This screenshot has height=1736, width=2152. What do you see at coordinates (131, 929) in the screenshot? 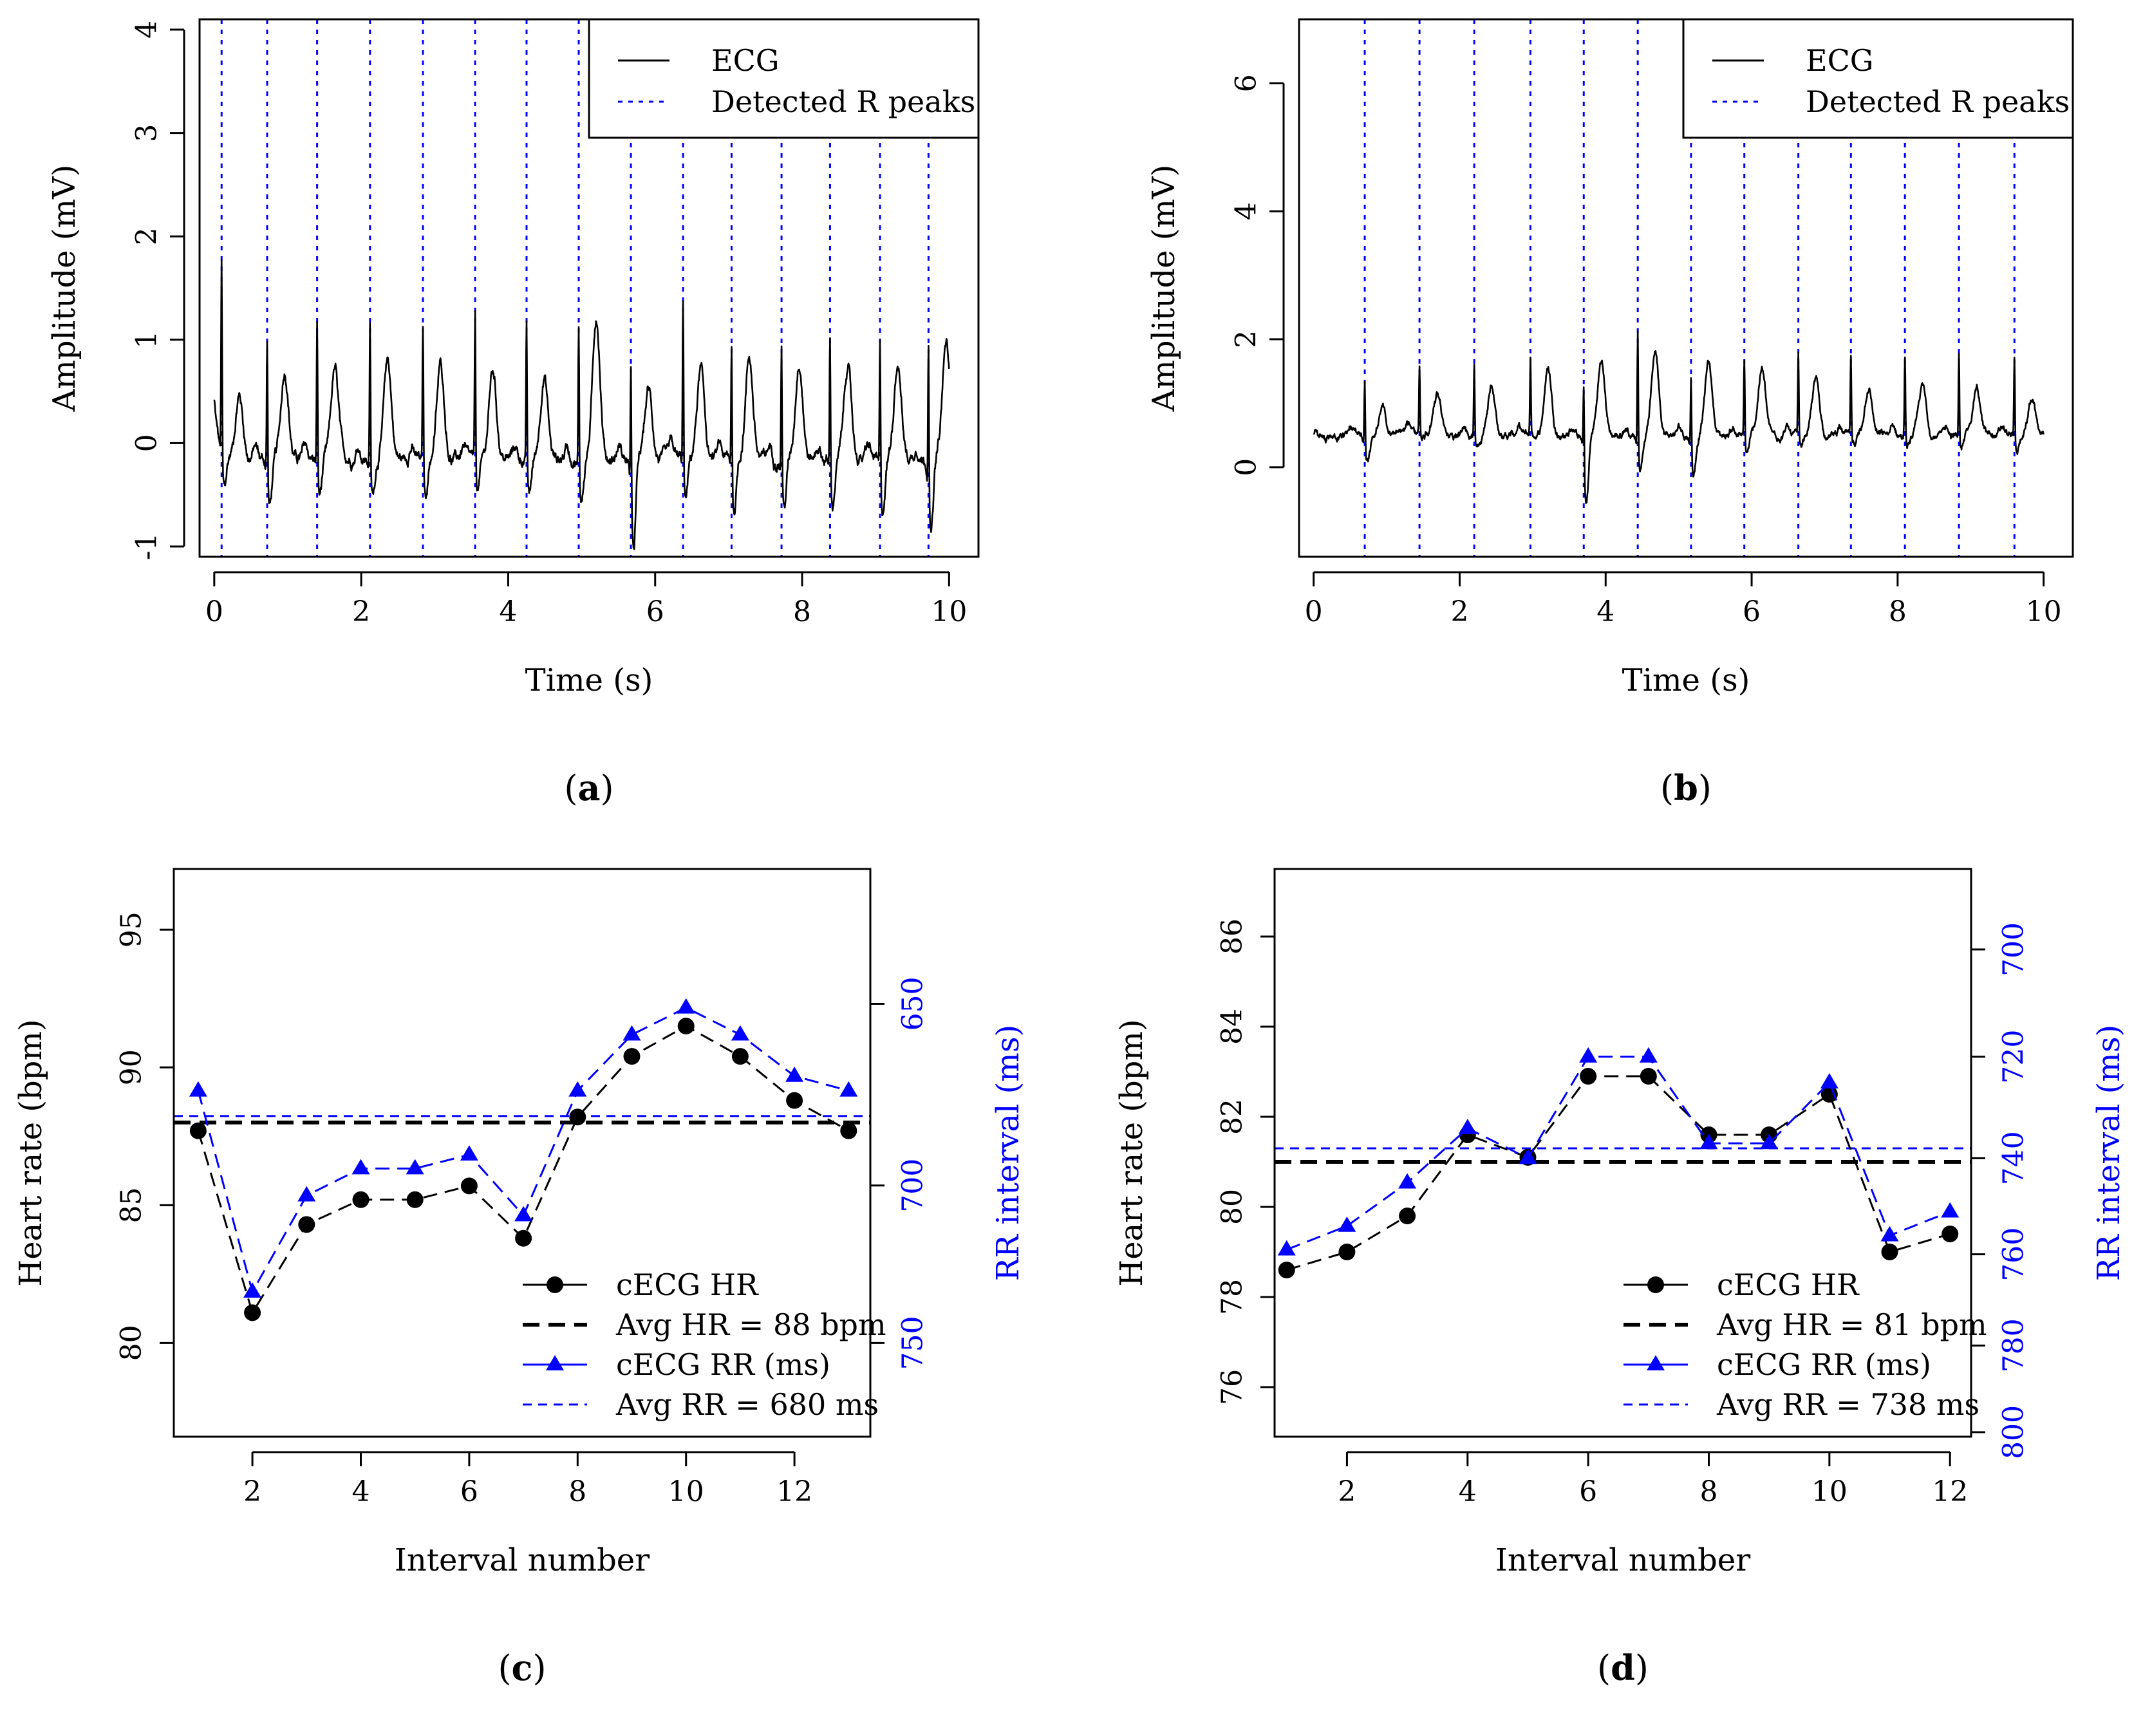
I see `y-tick-label: 95` at bounding box center [131, 929].